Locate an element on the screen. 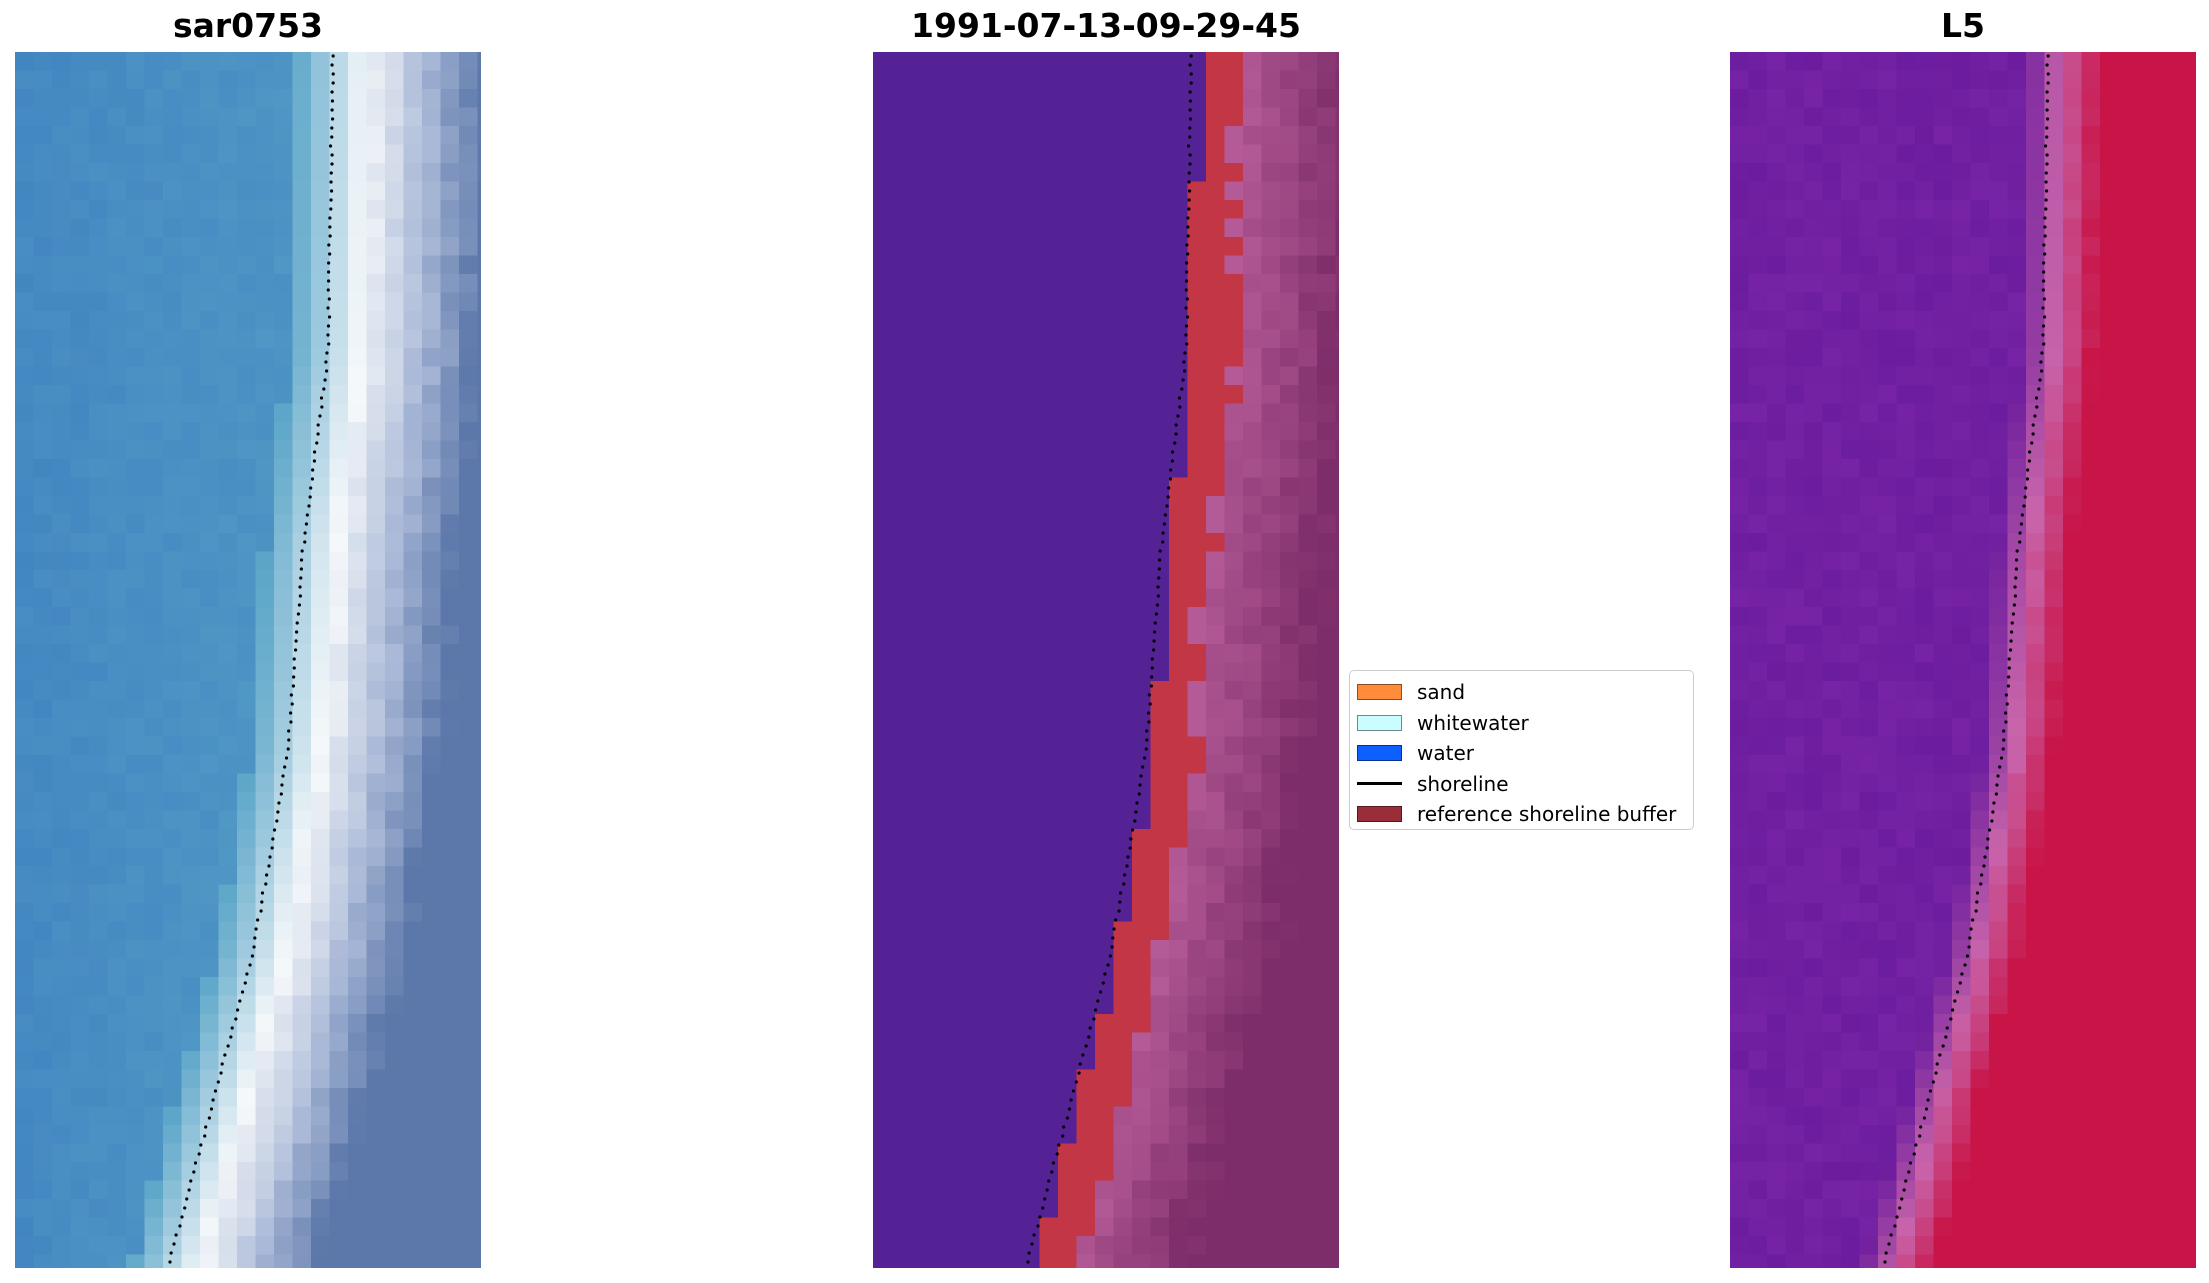  legend-label-reference-buffer: reference shoreline buffer is located at coordinates (1547, 814).